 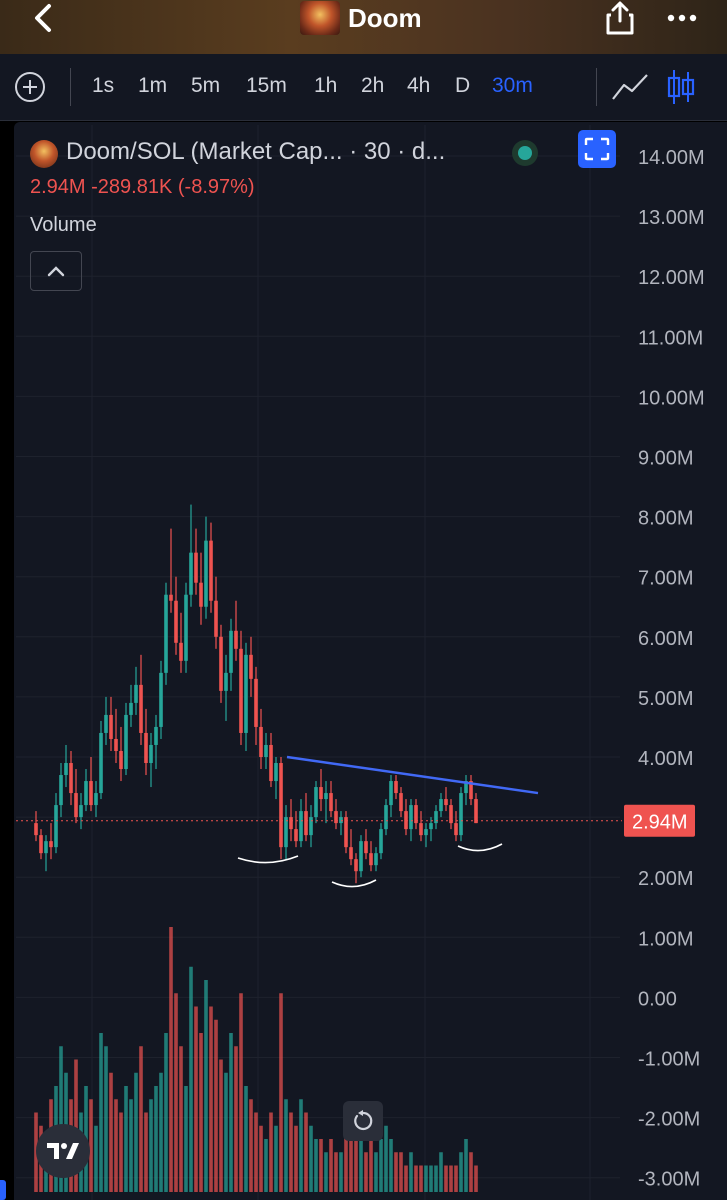 What do you see at coordinates (620, 18) in the screenshot?
I see `share-button` at bounding box center [620, 18].